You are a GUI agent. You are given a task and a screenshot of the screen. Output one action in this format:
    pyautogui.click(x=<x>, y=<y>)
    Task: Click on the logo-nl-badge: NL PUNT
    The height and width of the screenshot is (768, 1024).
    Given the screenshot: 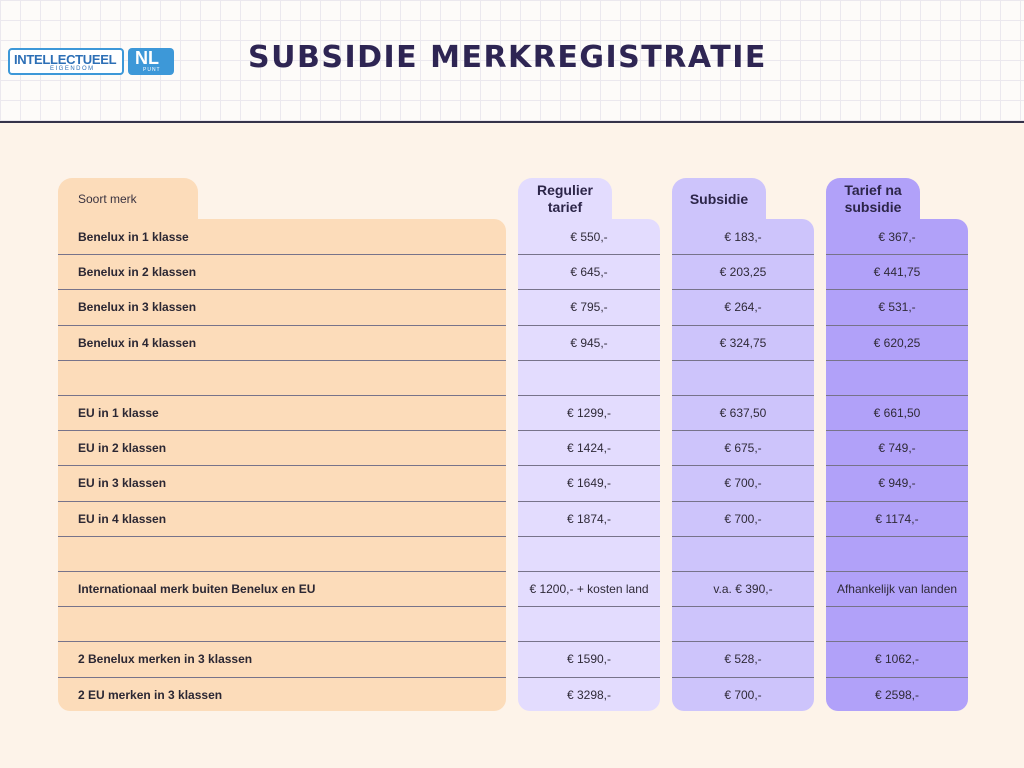 What is the action you would take?
    pyautogui.click(x=151, y=61)
    